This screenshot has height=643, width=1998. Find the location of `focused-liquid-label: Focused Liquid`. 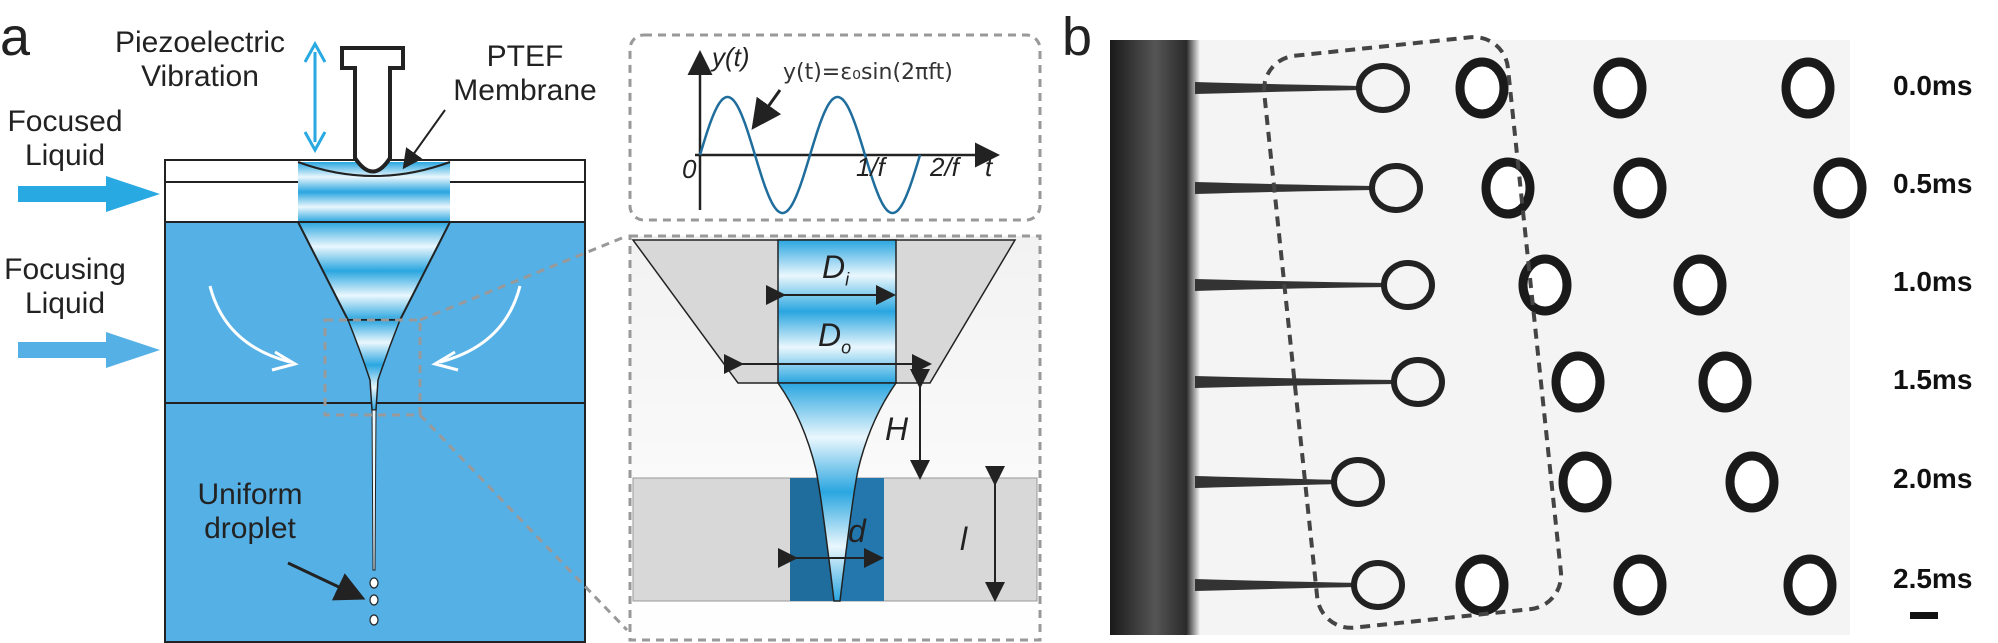

focused-liquid-label: Focused Liquid is located at coordinates (65, 139).